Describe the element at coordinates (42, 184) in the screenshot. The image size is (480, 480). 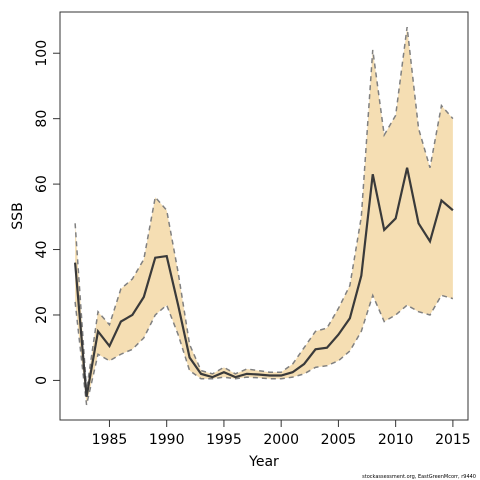
I see `y-tick-label: 60` at that location.